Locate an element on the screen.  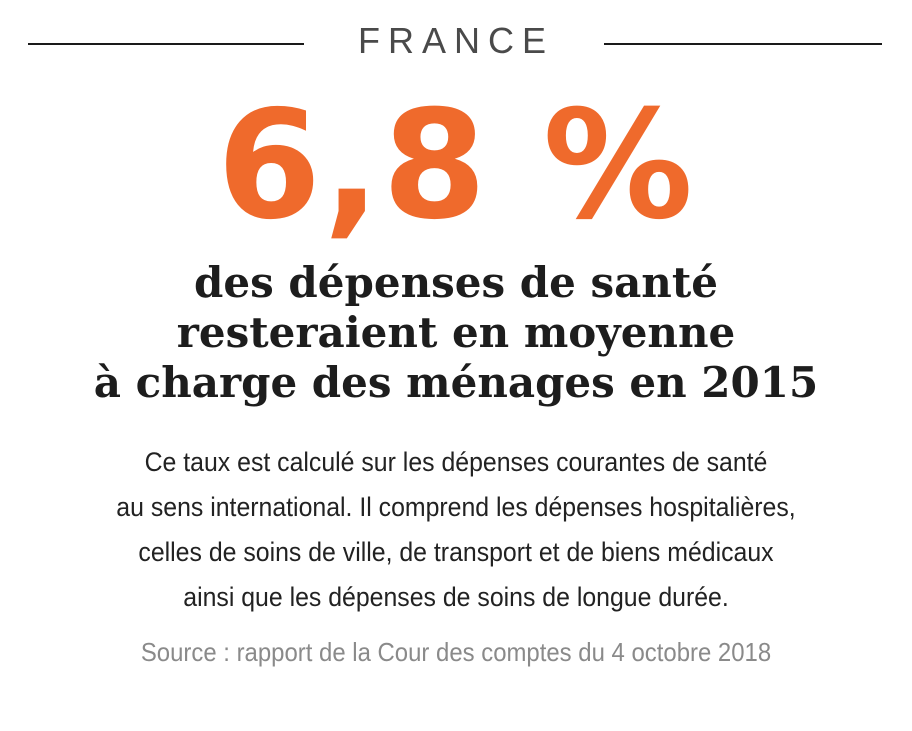
right-divider is located at coordinates (743, 44).